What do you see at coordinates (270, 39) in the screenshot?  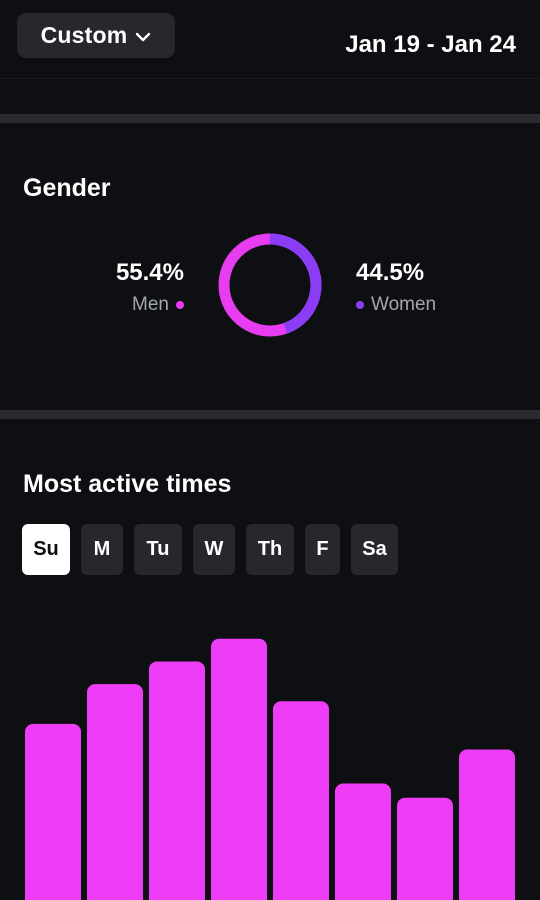 I see `top-bar: Custom Jan 19 - Jan 24` at bounding box center [270, 39].